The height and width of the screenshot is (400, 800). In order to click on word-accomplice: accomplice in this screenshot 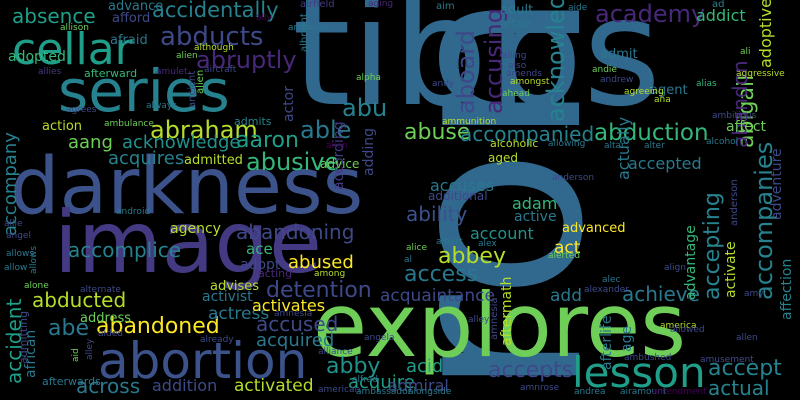, I will do `click(125, 250)`.